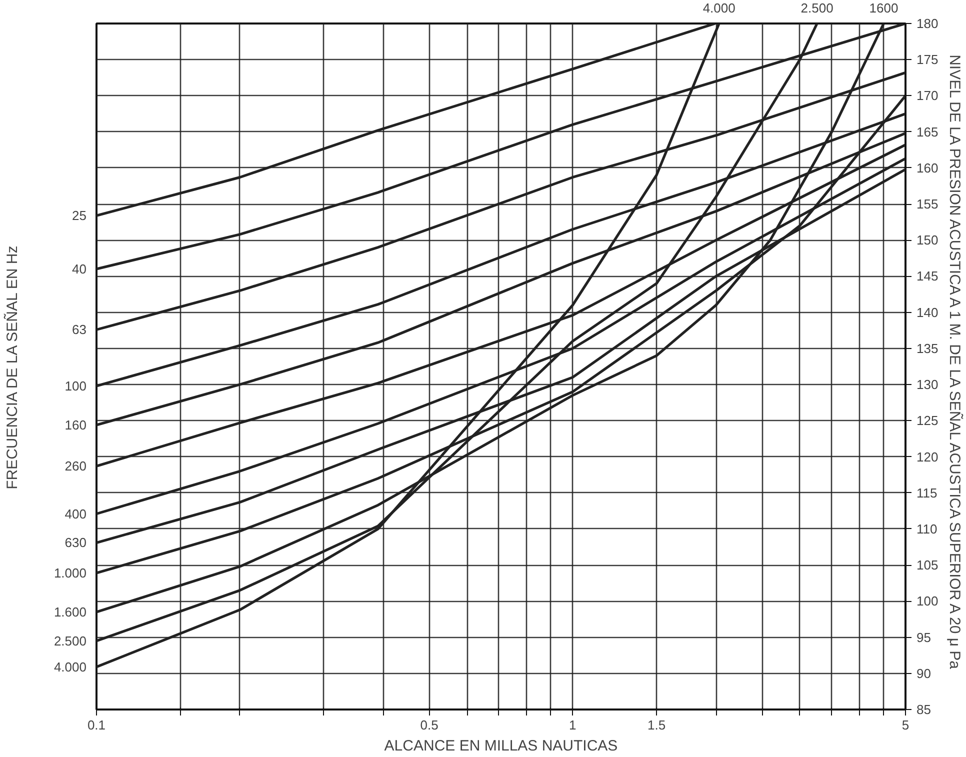  I want to click on series-label: 100, so click(75, 386).